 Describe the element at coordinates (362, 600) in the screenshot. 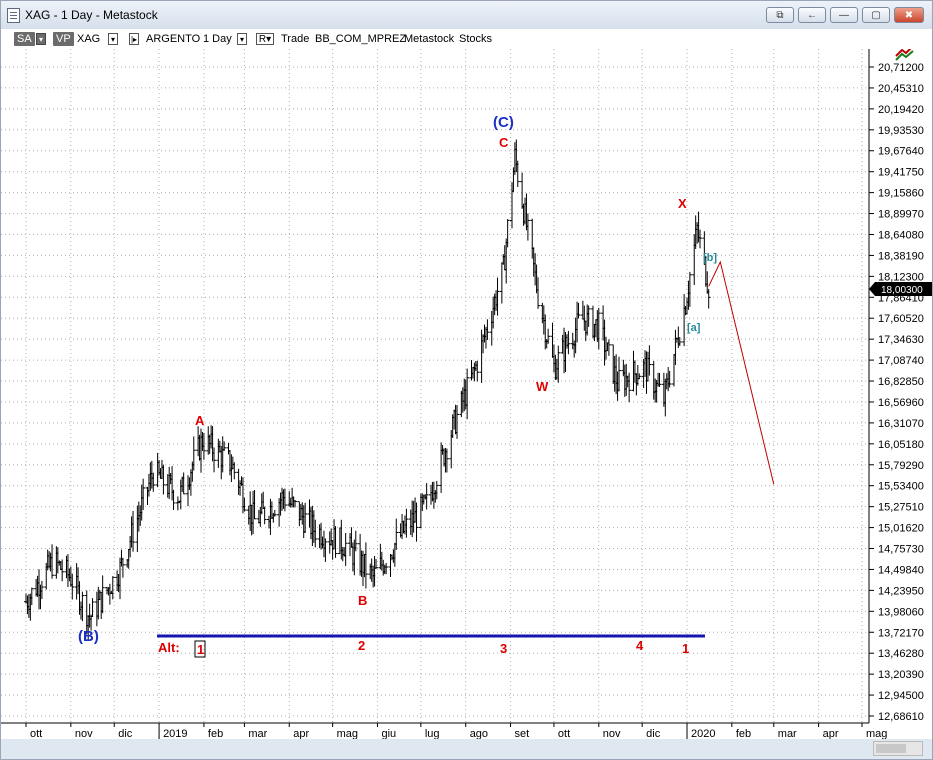

I see `wave-label-b: B` at that location.